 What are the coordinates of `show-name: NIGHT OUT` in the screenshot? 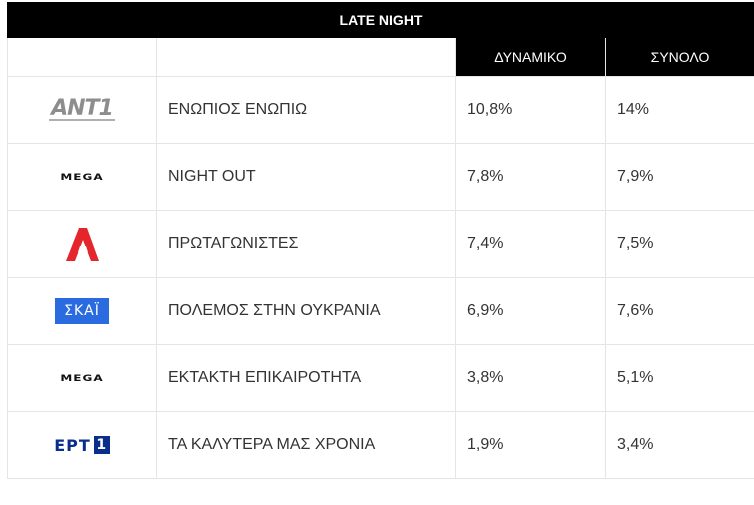 It's located at (306, 177).